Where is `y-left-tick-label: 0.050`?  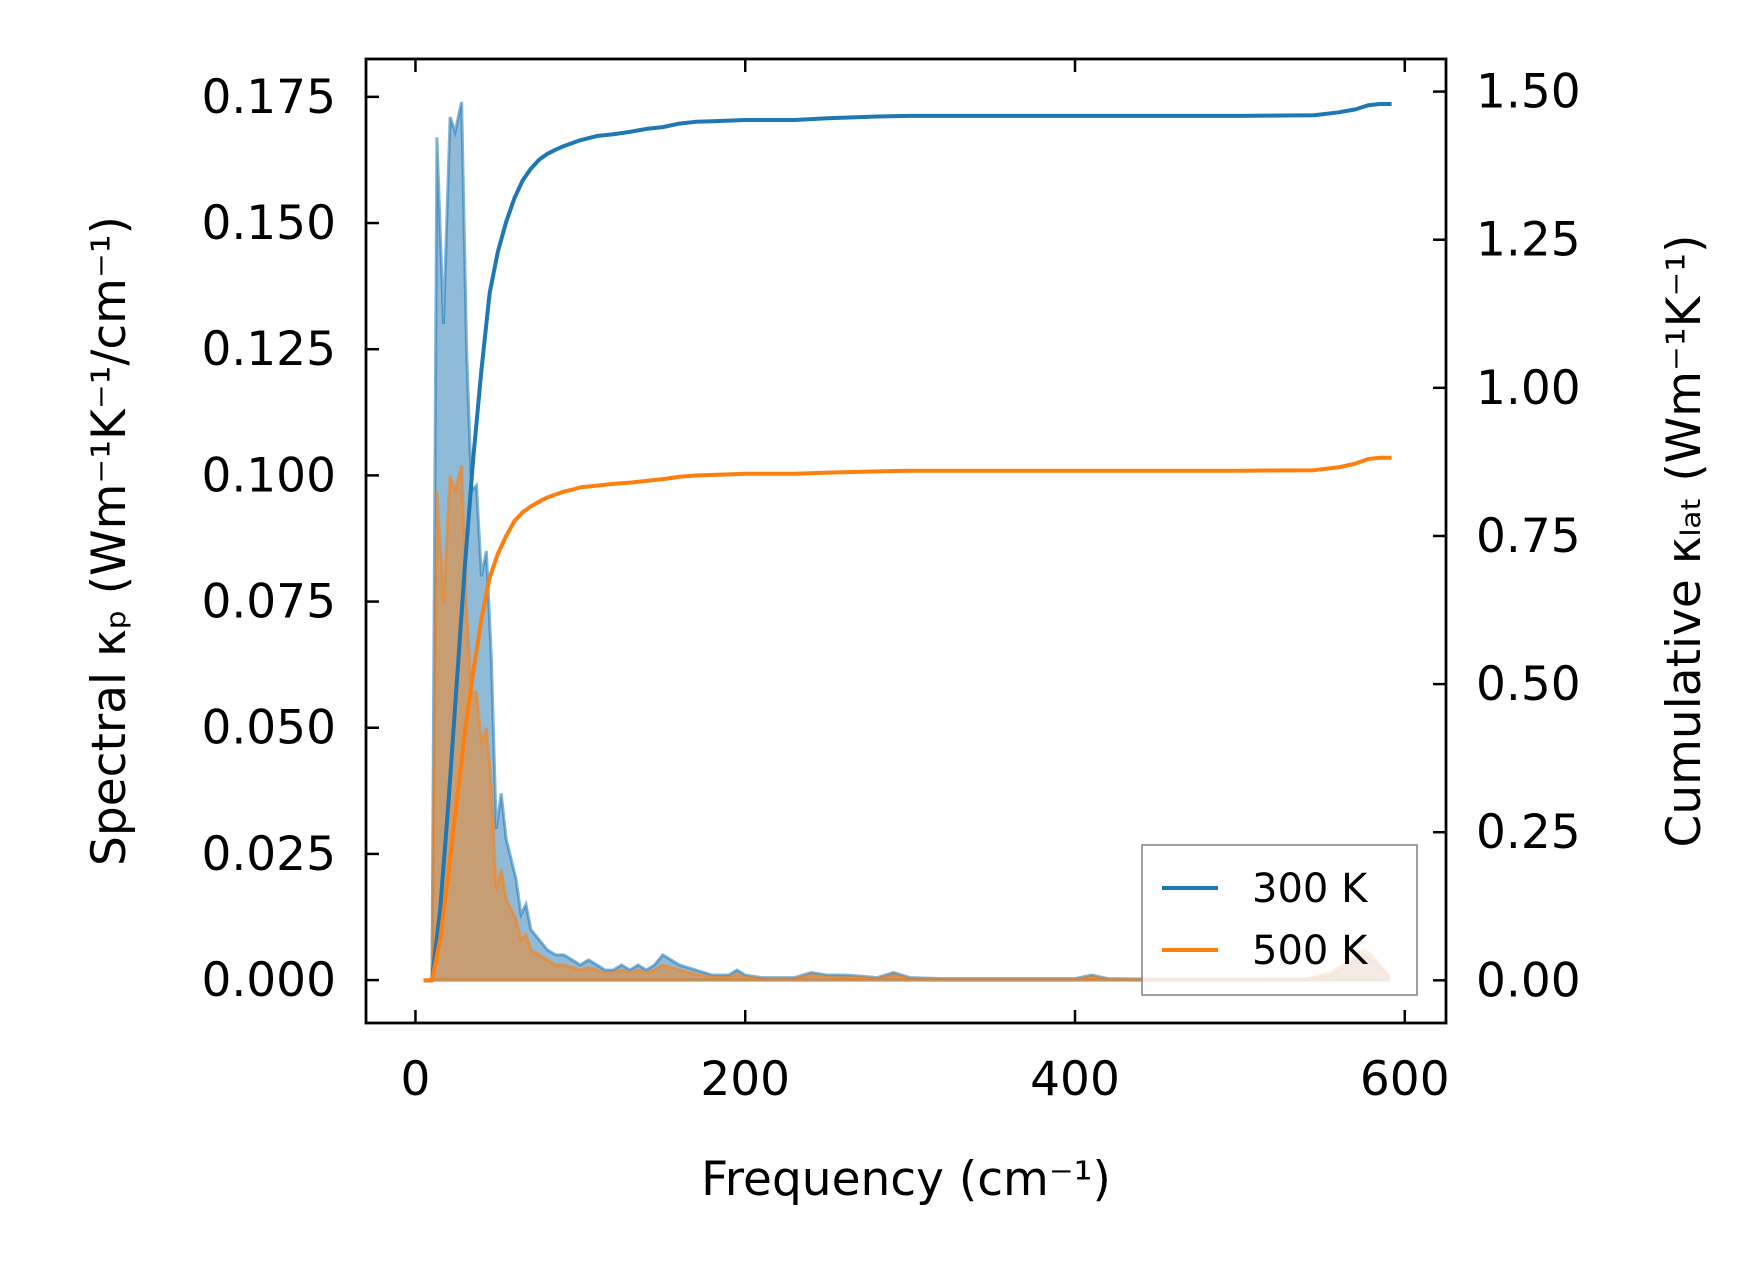 y-left-tick-label: 0.050 is located at coordinates (268, 728).